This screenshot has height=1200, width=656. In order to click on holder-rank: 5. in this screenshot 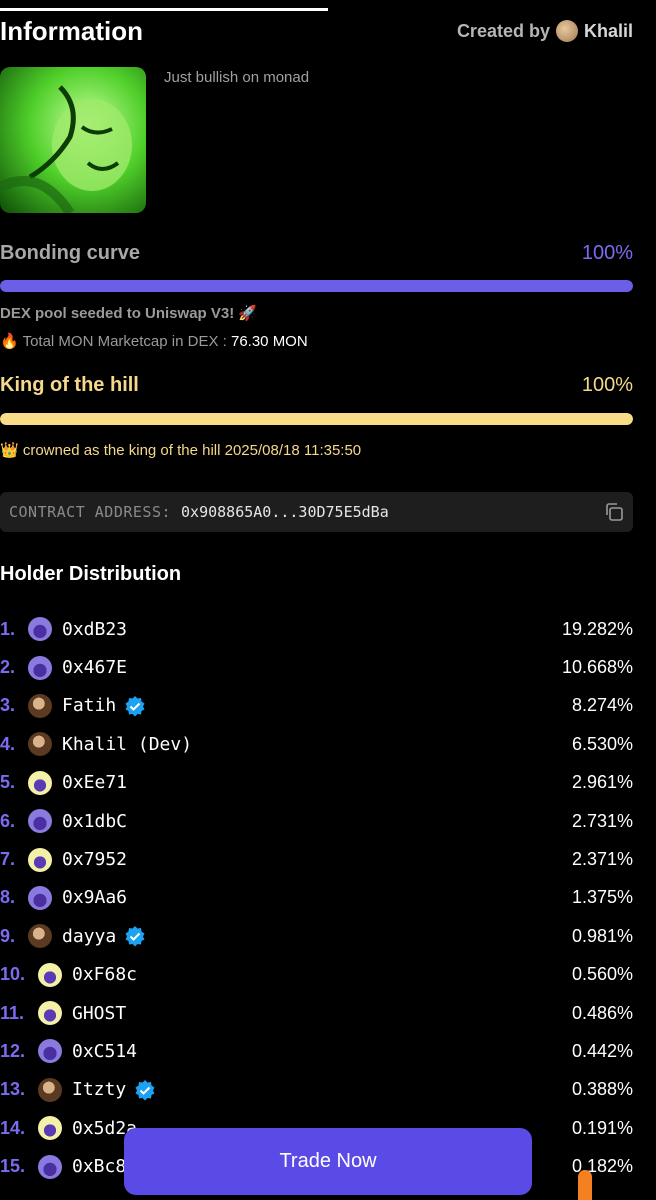, I will do `click(8, 782)`.